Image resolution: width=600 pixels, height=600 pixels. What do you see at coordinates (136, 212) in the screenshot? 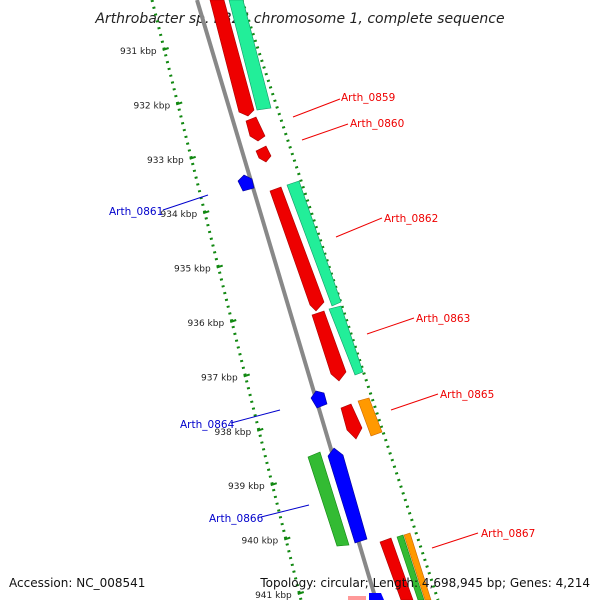
I see `label-arth-0861: Arth_0861` at bounding box center [136, 212].